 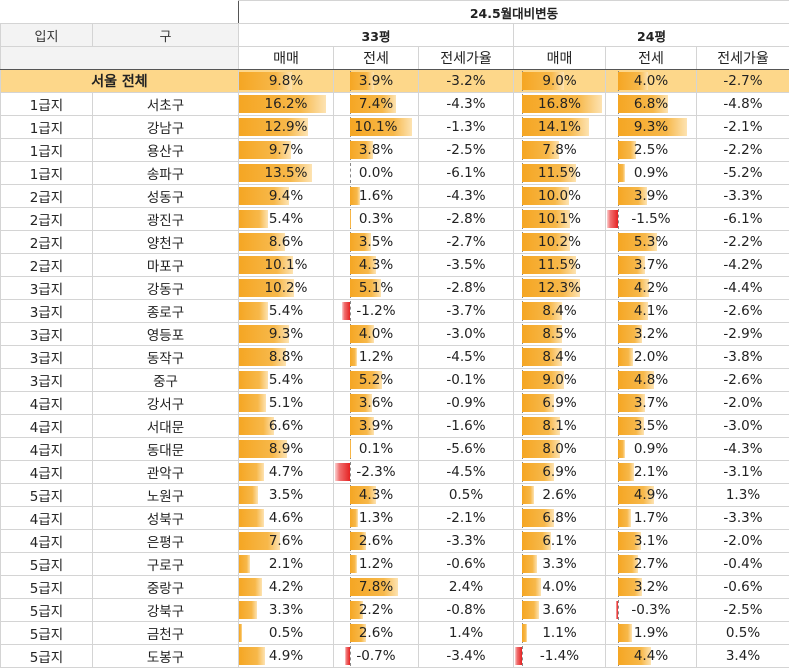 I want to click on jeonse-24-cell: 9.3%, so click(x=651, y=127).